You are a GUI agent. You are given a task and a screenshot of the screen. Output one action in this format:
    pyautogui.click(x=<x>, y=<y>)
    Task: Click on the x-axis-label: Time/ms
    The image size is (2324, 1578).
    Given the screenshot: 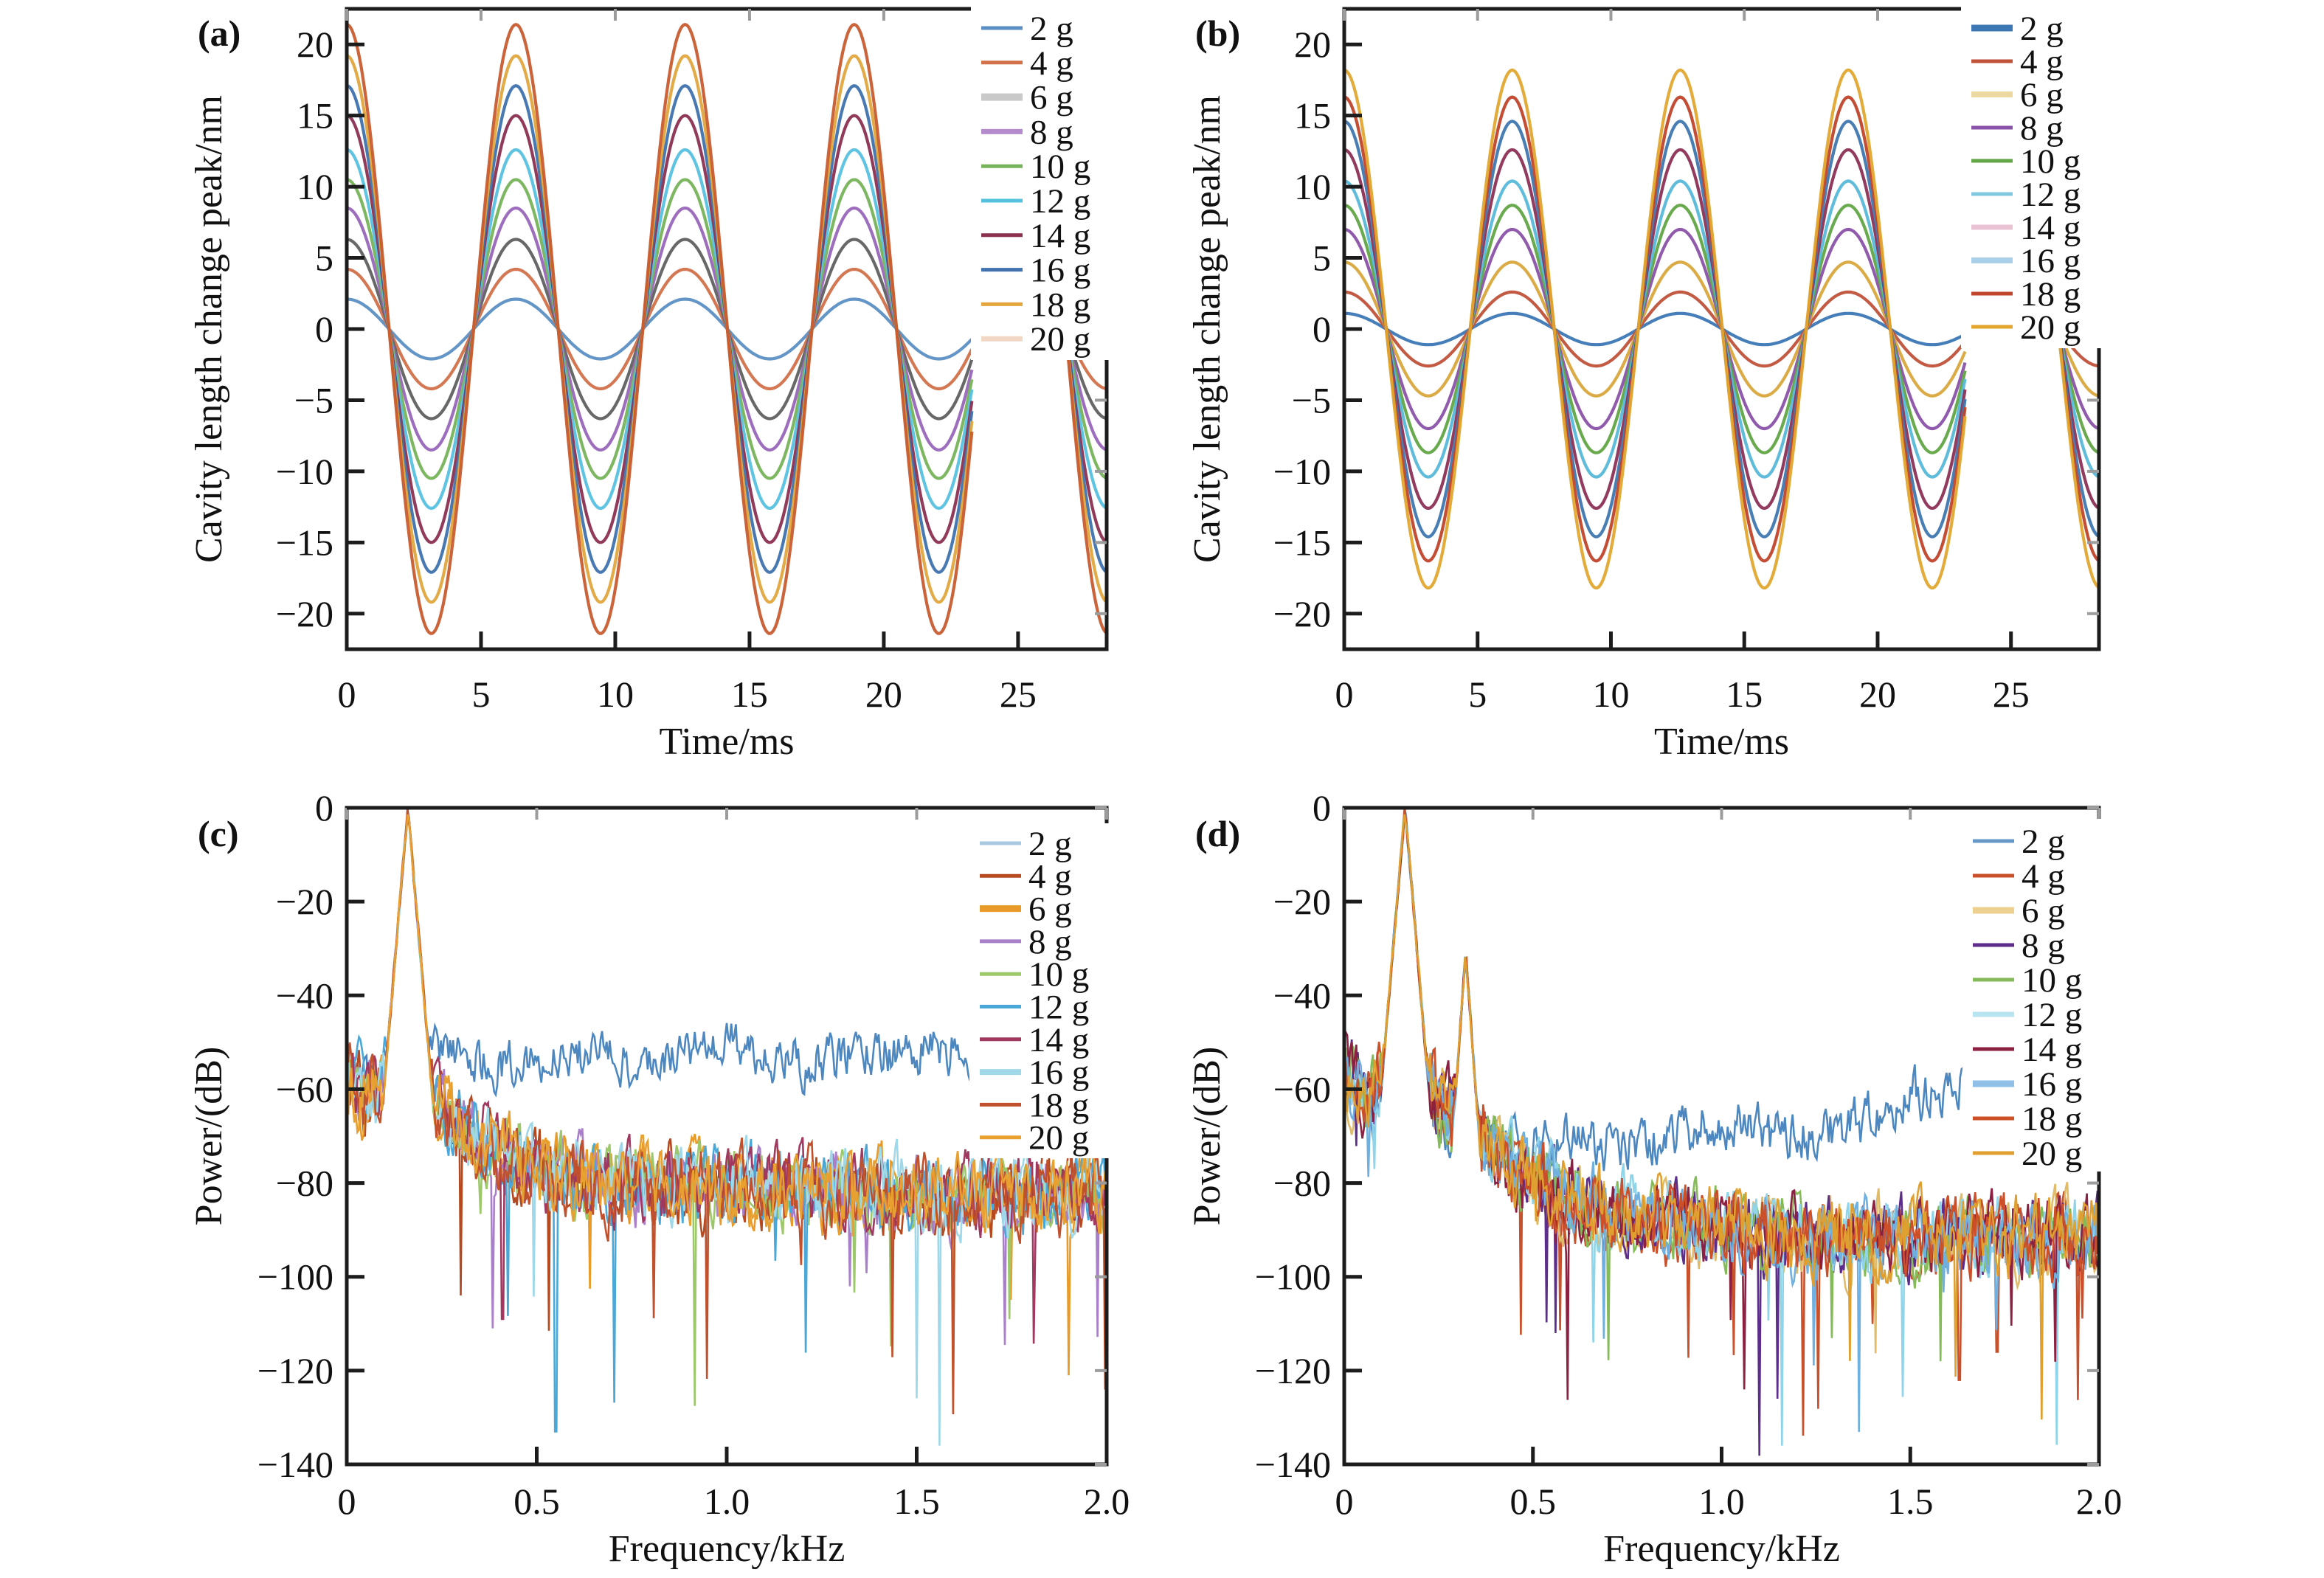 What is the action you would take?
    pyautogui.click(x=726, y=742)
    